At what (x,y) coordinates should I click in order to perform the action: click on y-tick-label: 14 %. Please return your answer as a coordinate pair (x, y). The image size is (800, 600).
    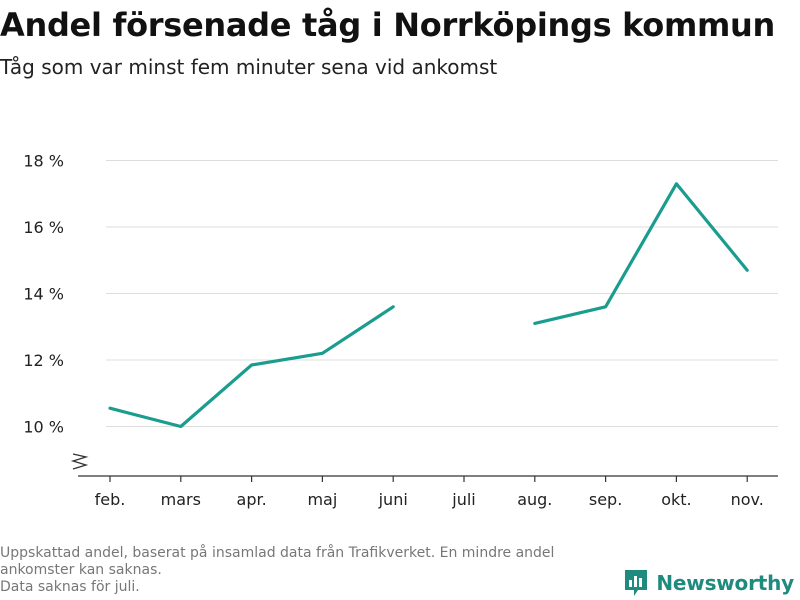
    Looking at the image, I should click on (43, 294).